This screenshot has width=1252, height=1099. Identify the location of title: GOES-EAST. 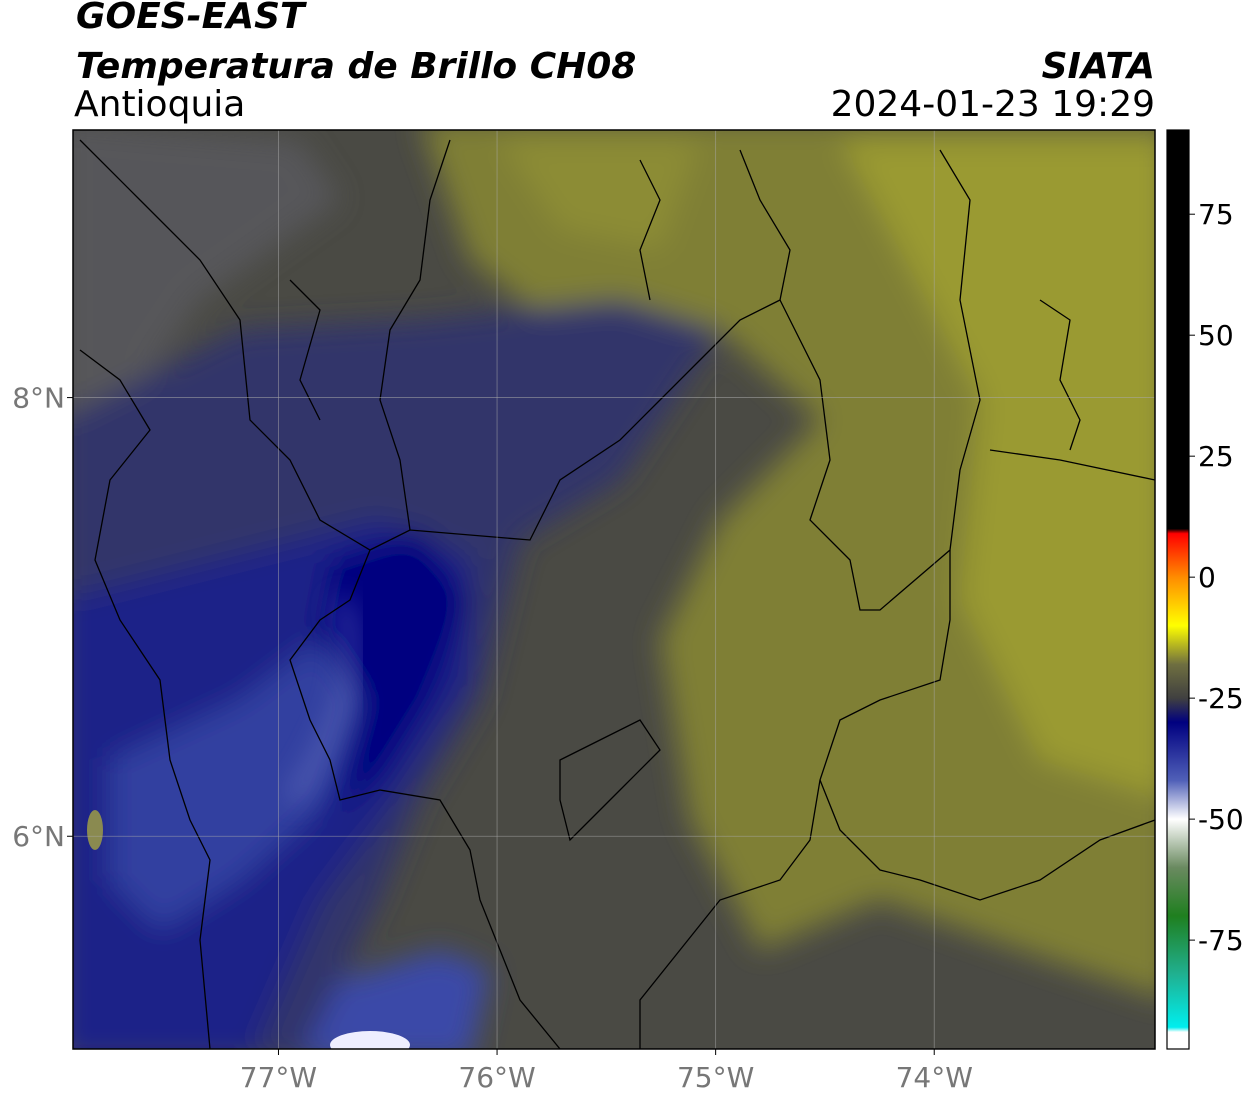
(191, 18).